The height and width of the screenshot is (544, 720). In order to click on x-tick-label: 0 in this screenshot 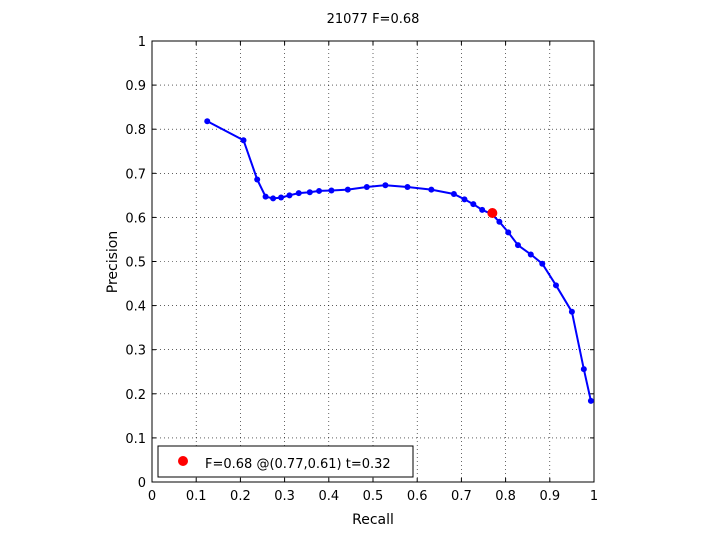, I will do `click(152, 496)`.